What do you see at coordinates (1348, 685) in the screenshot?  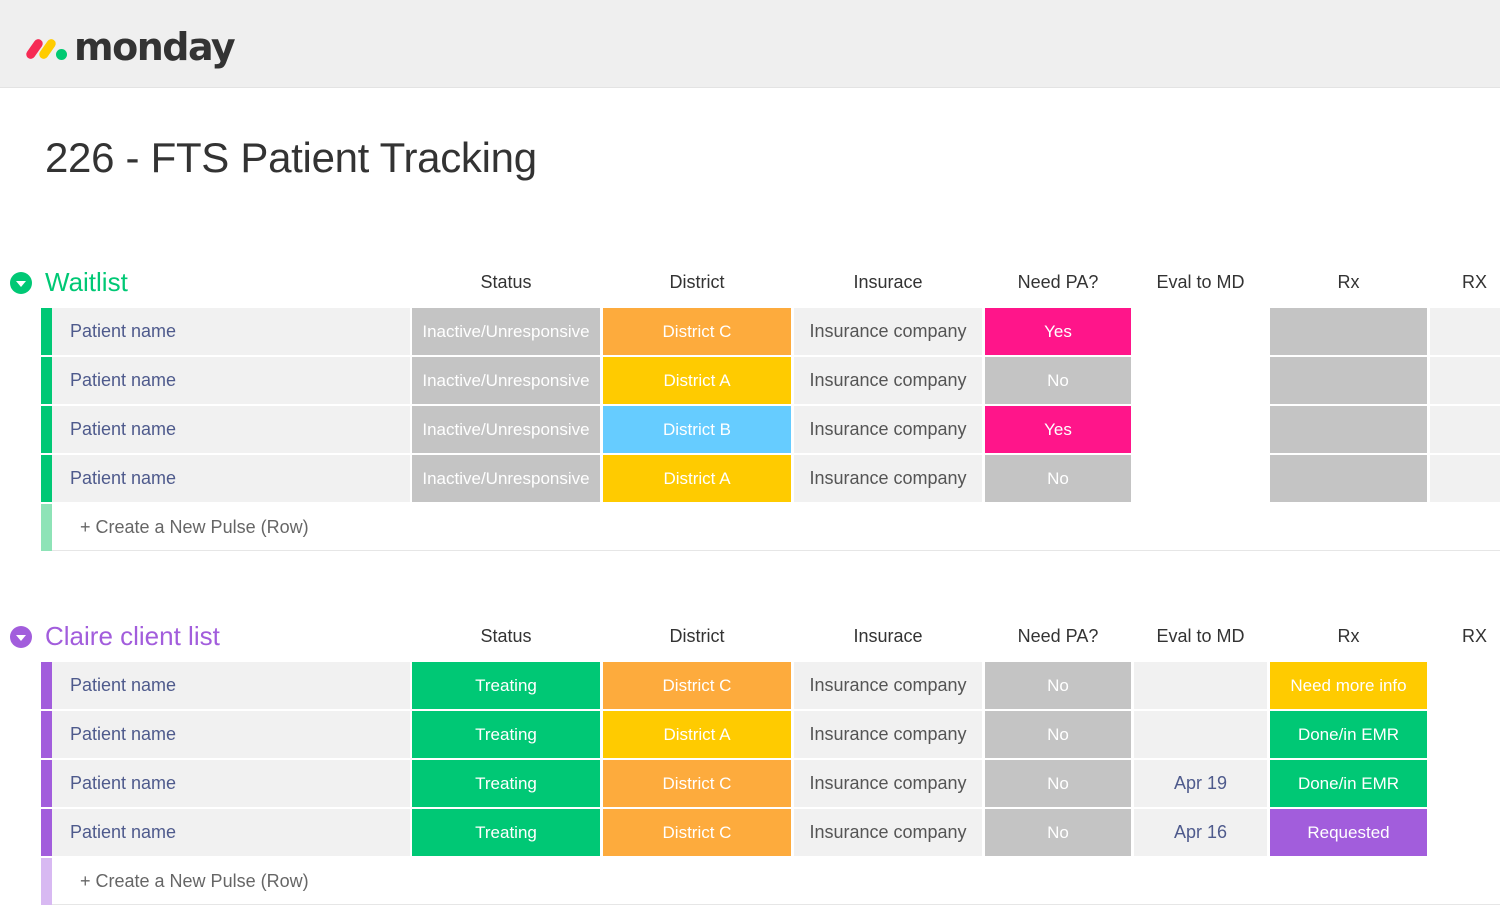 I see `rx-cell: Need more info` at bounding box center [1348, 685].